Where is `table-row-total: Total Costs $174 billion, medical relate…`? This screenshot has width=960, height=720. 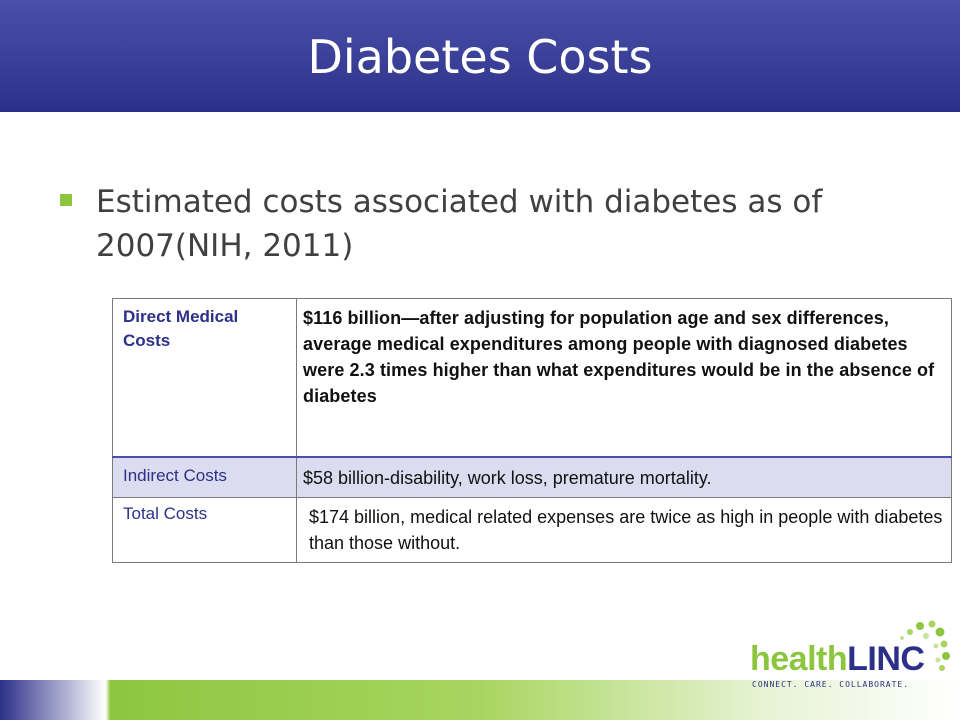 table-row-total: Total Costs $174 billion, medical relate… is located at coordinates (532, 529).